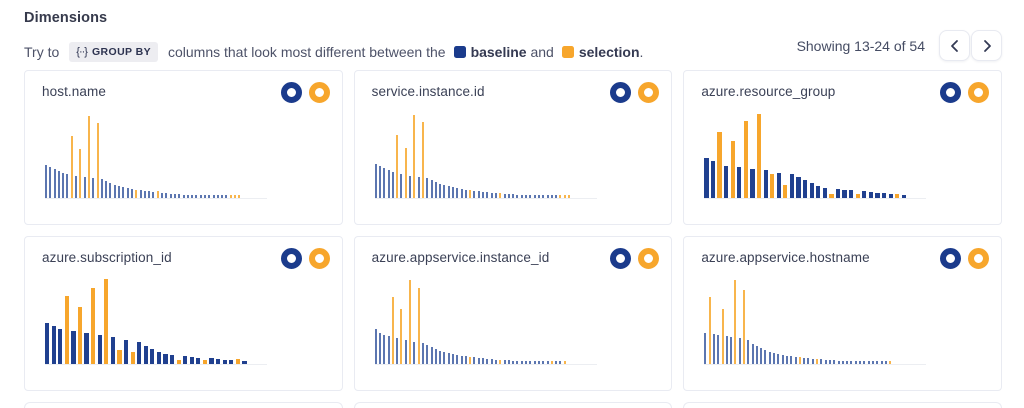  I want to click on dimension-card-partial, so click(513, 405).